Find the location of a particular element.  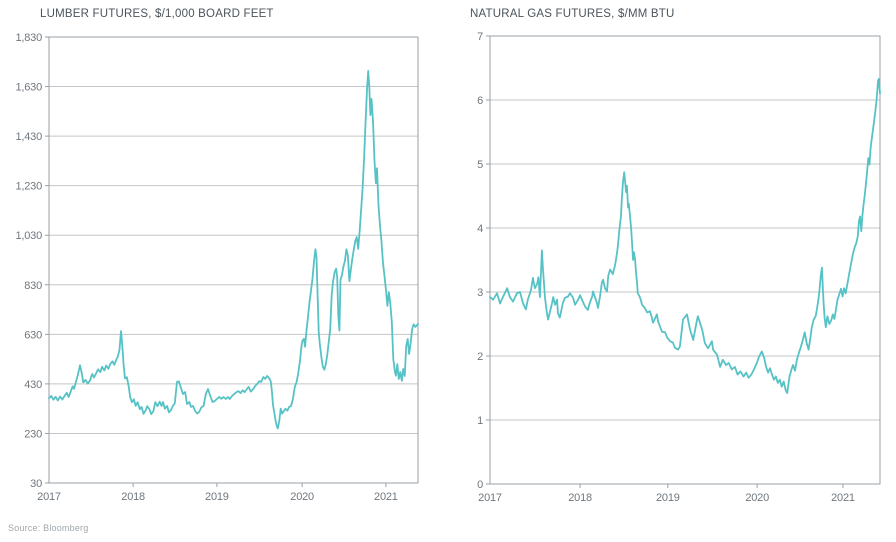

y-tick-label: 1,830 is located at coordinates (28, 38).